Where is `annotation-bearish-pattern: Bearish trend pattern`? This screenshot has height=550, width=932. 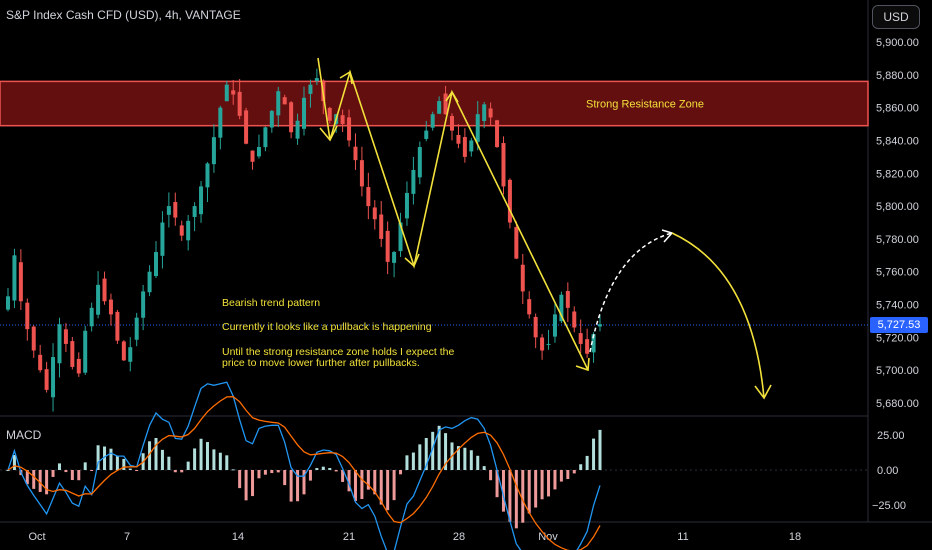 annotation-bearish-pattern: Bearish trend pattern is located at coordinates (271, 303).